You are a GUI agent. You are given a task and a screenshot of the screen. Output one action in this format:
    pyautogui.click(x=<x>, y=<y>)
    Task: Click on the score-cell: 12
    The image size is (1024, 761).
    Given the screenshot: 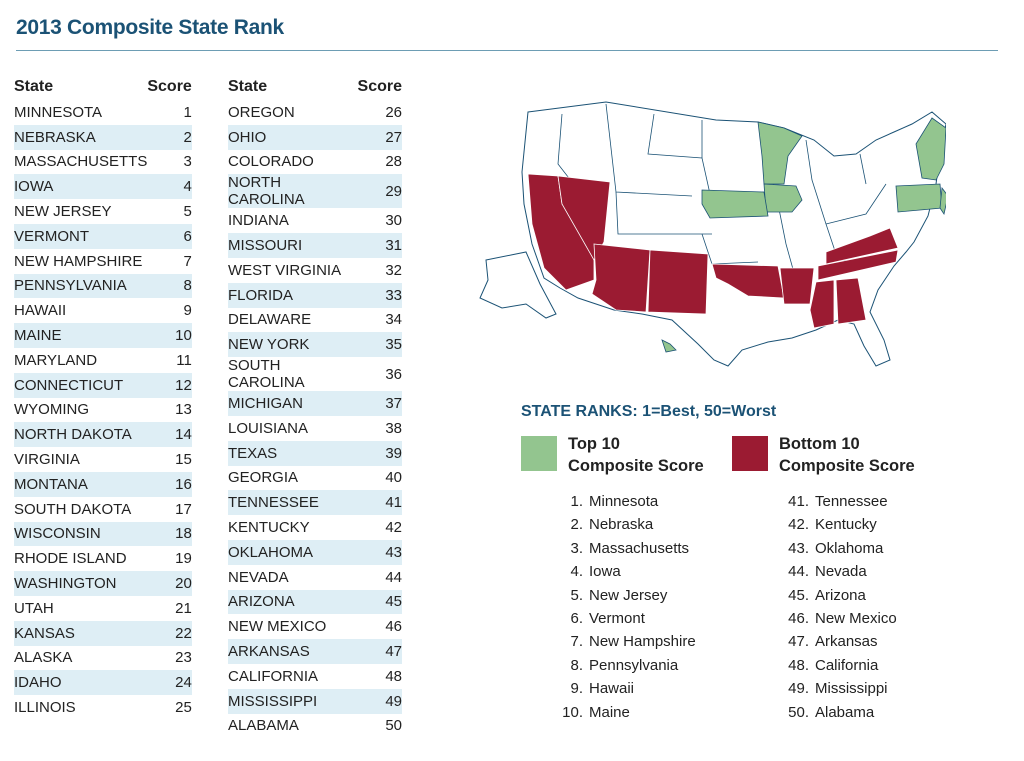 What is the action you would take?
    pyautogui.click(x=169, y=385)
    